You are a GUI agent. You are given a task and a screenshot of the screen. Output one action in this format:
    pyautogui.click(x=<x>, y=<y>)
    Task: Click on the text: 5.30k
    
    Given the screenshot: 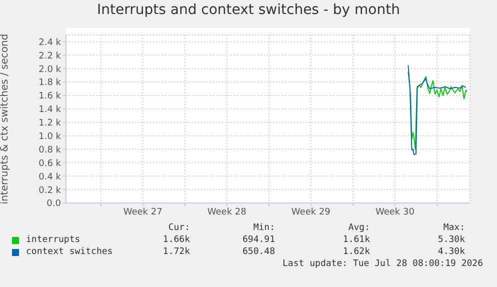 What is the action you would take?
    pyautogui.click(x=450, y=240)
    